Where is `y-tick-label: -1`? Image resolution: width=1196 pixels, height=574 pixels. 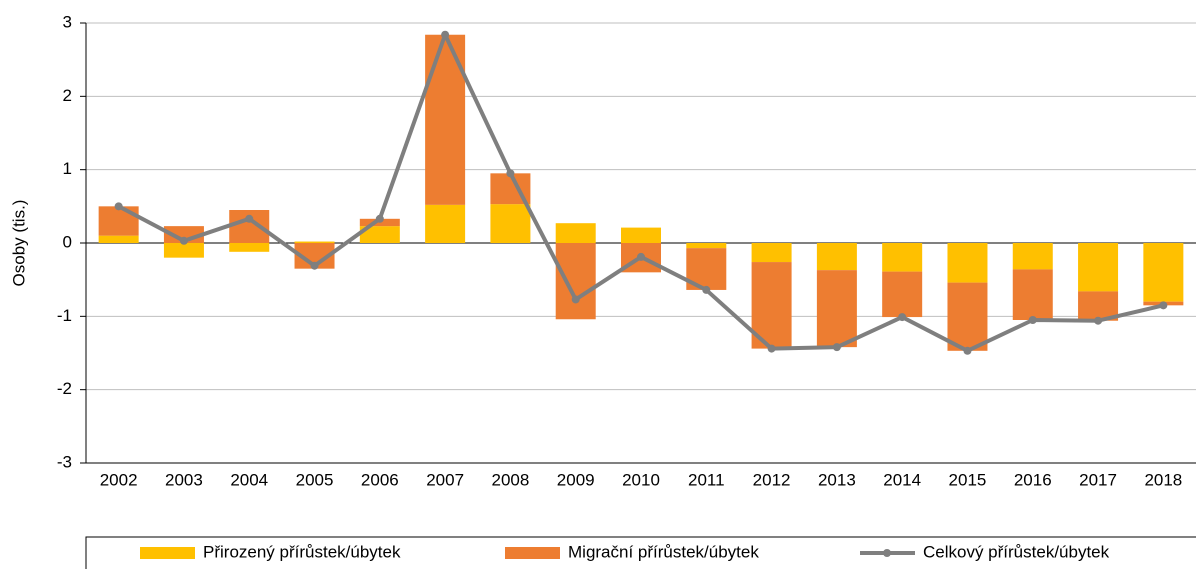
y-tick-label: -1 is located at coordinates (64, 315).